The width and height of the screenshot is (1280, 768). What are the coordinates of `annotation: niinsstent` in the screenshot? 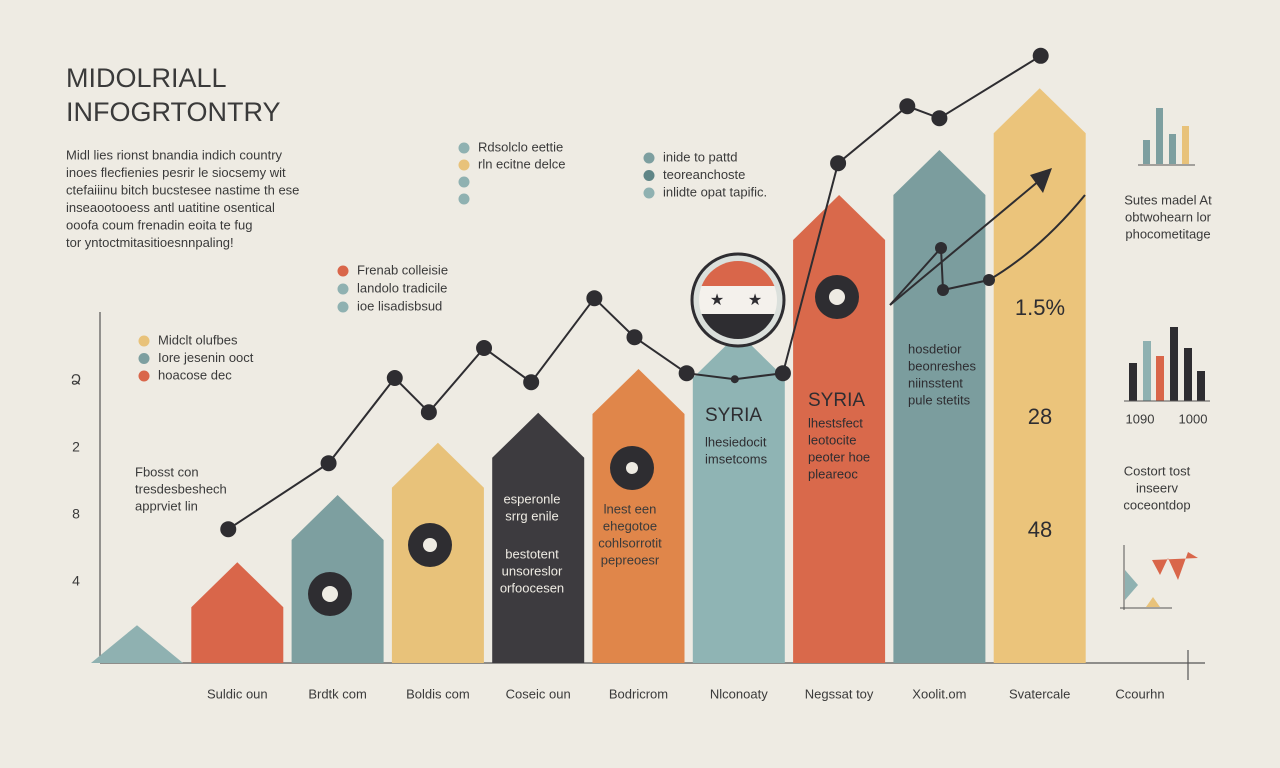 It's located at (935, 382).